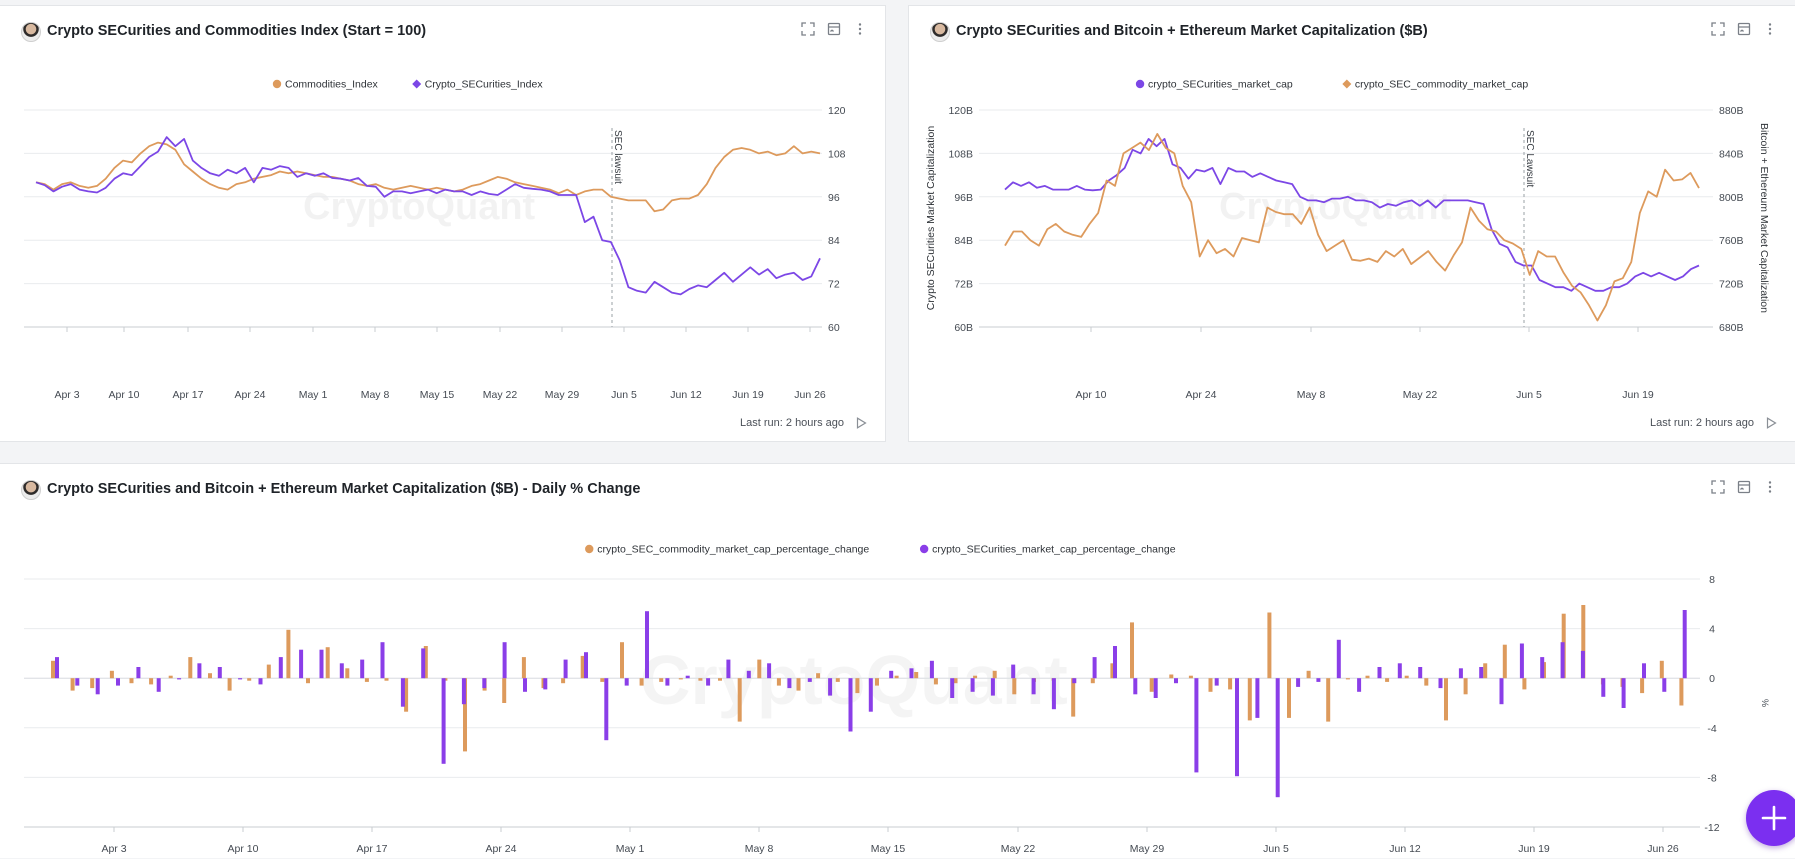 The image size is (1795, 859). What do you see at coordinates (963, 241) in the screenshot?
I see `y-tick-label: 84B` at bounding box center [963, 241].